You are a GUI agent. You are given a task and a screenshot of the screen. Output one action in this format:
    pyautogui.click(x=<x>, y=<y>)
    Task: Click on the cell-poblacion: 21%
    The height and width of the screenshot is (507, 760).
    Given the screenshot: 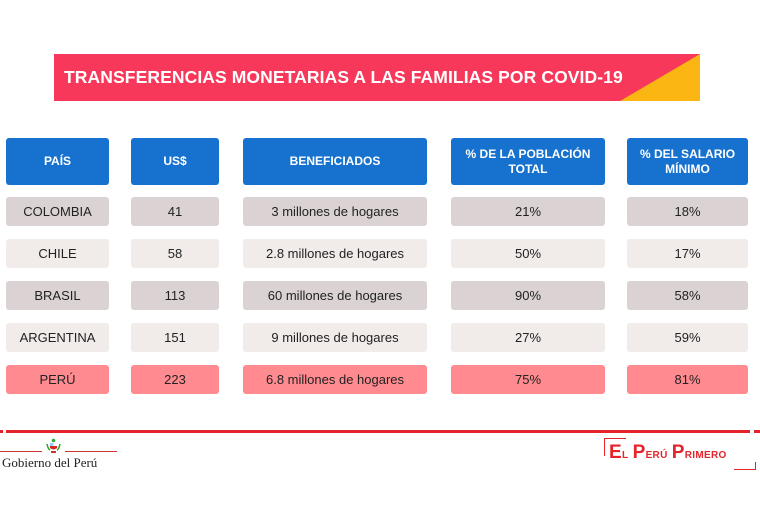 What is the action you would take?
    pyautogui.click(x=528, y=211)
    